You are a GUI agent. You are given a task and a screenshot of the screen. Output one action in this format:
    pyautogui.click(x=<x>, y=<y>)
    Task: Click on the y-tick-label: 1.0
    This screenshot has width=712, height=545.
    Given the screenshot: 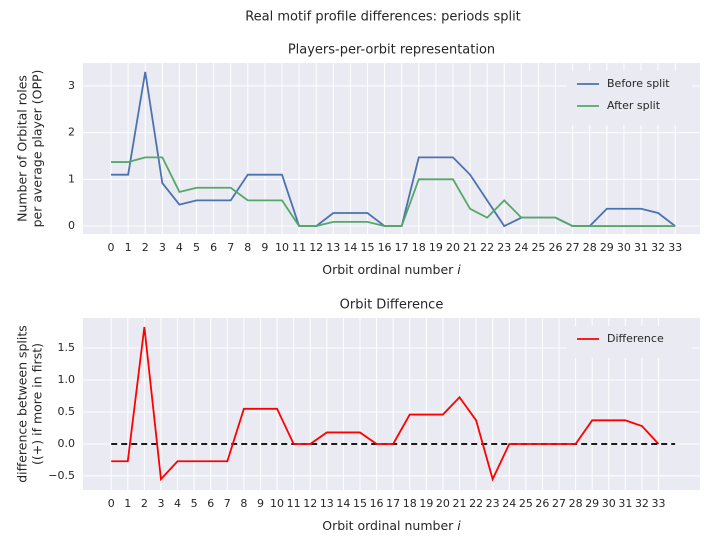 What is the action you would take?
    pyautogui.click(x=67, y=379)
    